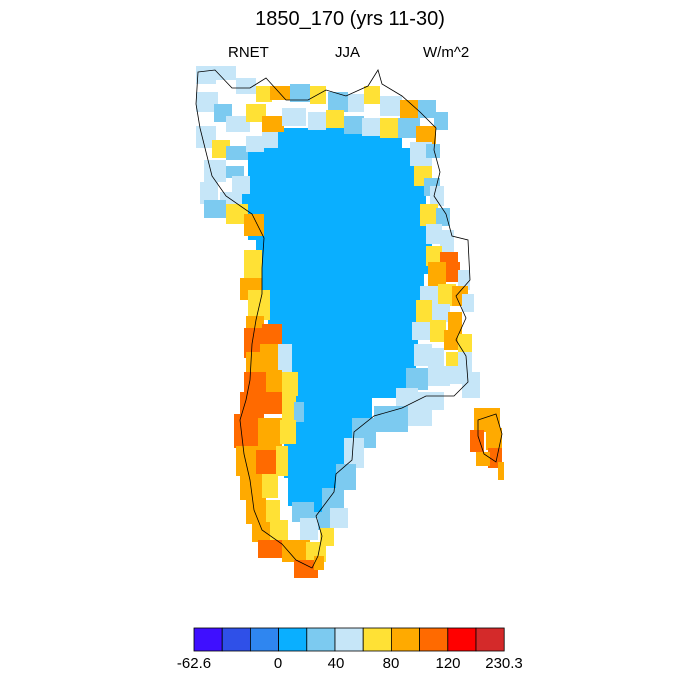  I want to click on units-label: W/m^2, so click(446, 52).